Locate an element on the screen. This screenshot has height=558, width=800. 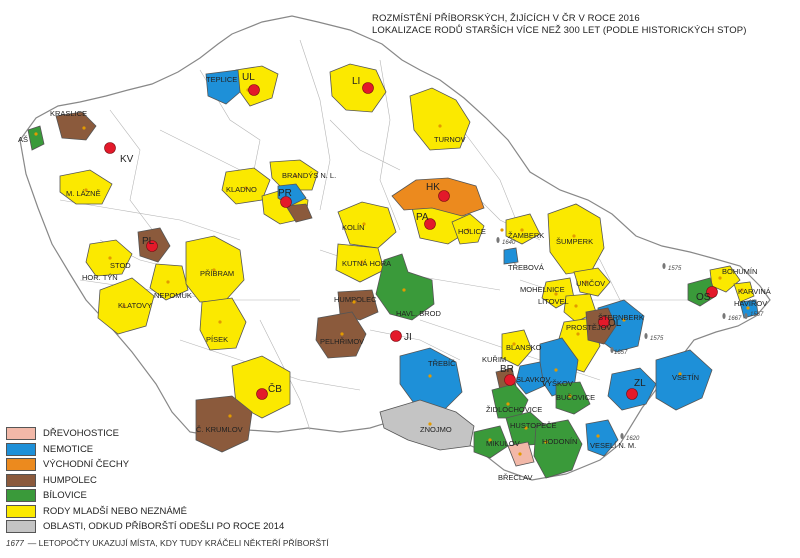
district-label: HUSTOPEČE is located at coordinates (533, 425).